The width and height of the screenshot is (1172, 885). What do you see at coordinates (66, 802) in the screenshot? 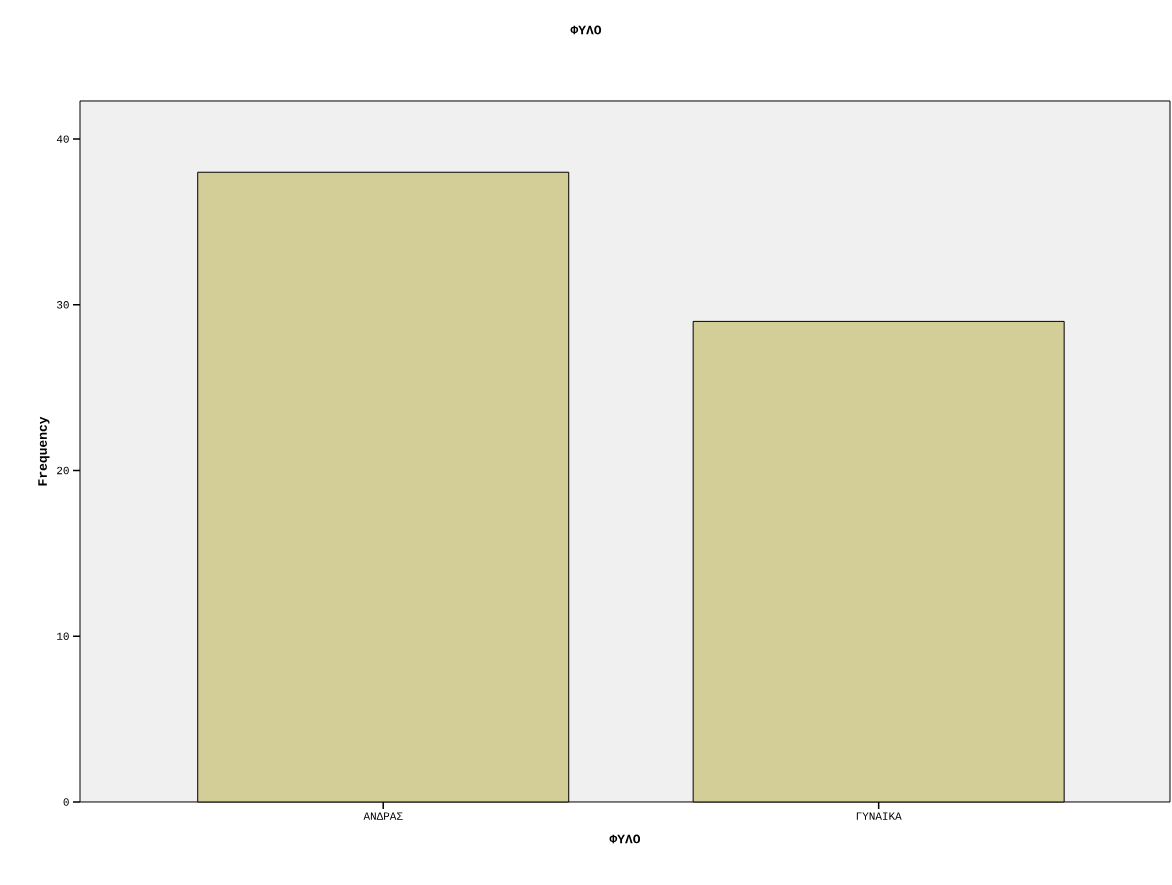
I see `y-tick-label: 0` at bounding box center [66, 802].